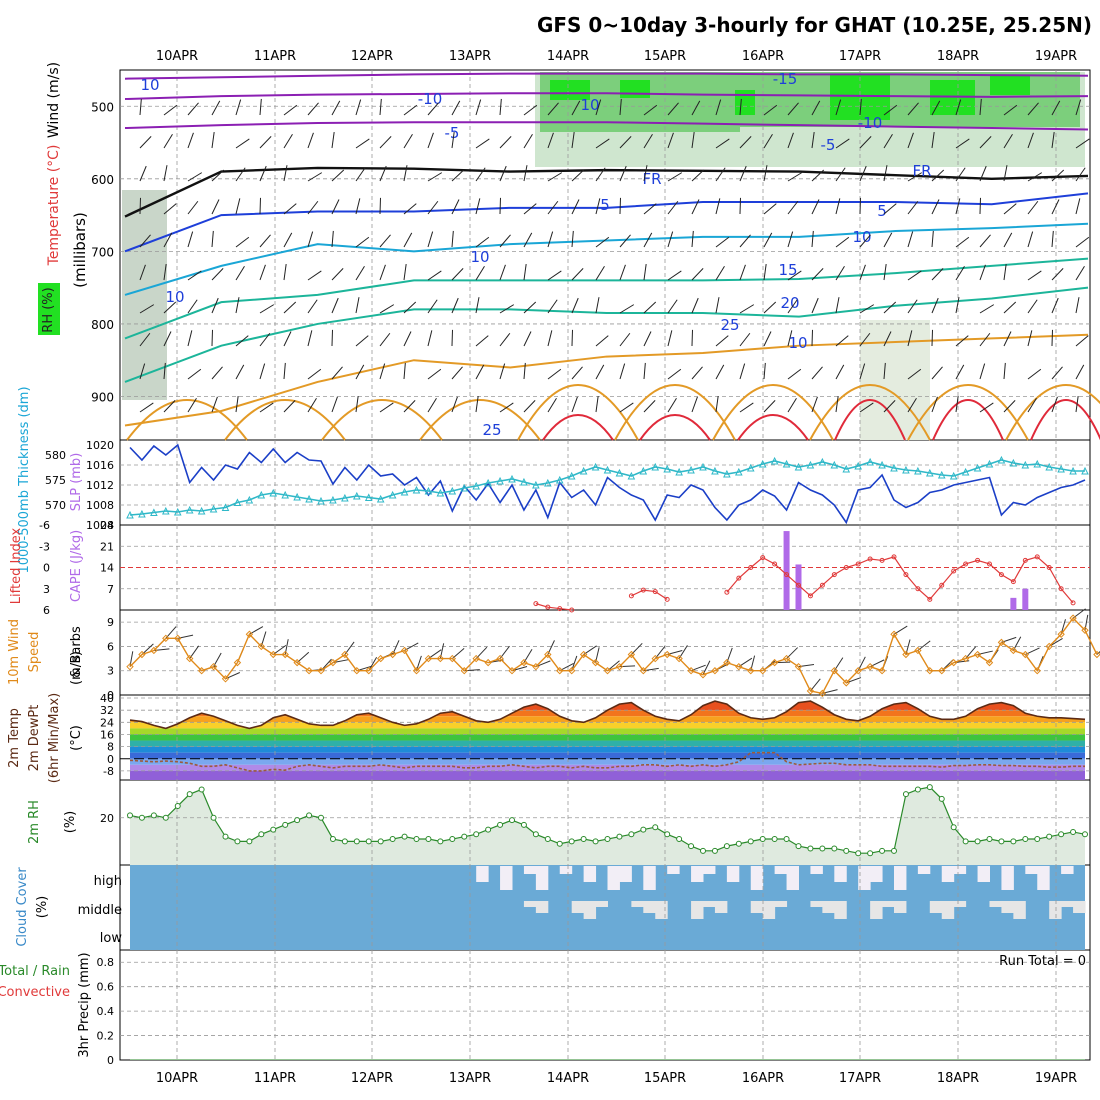 This screenshot has height=1100, width=1100. I want to click on rh-panel: 20, so click(595, 822).